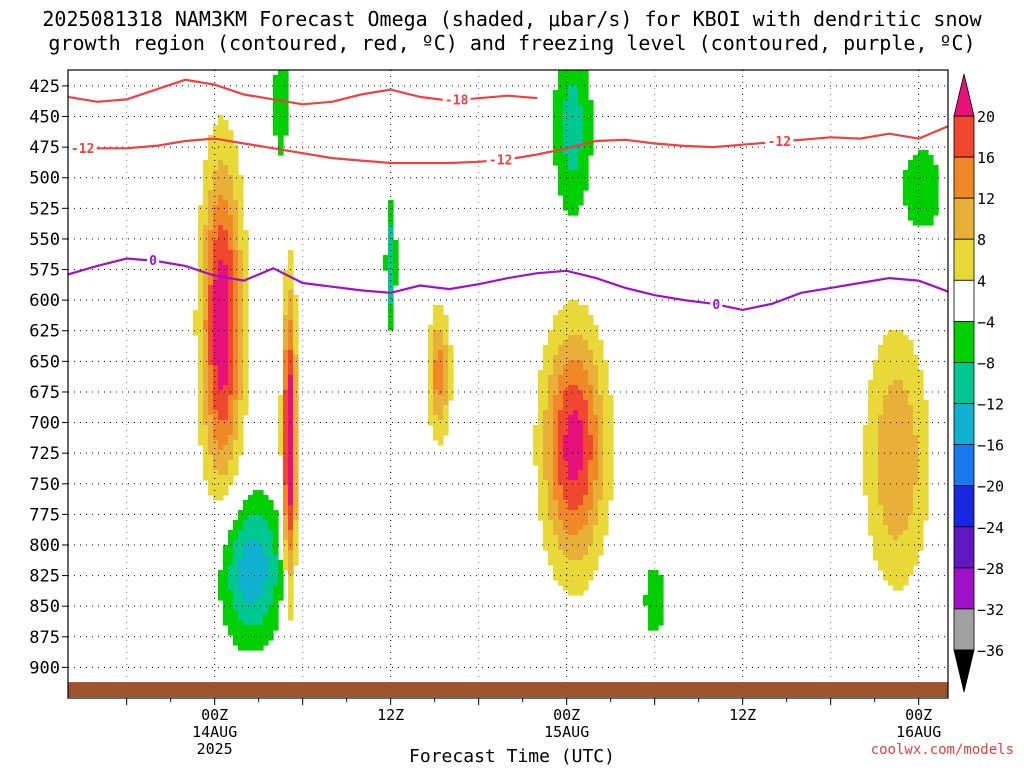 The height and width of the screenshot is (768, 1024). Describe the element at coordinates (44, 148) in the screenshot. I see `y-tick-label: 475` at that location.